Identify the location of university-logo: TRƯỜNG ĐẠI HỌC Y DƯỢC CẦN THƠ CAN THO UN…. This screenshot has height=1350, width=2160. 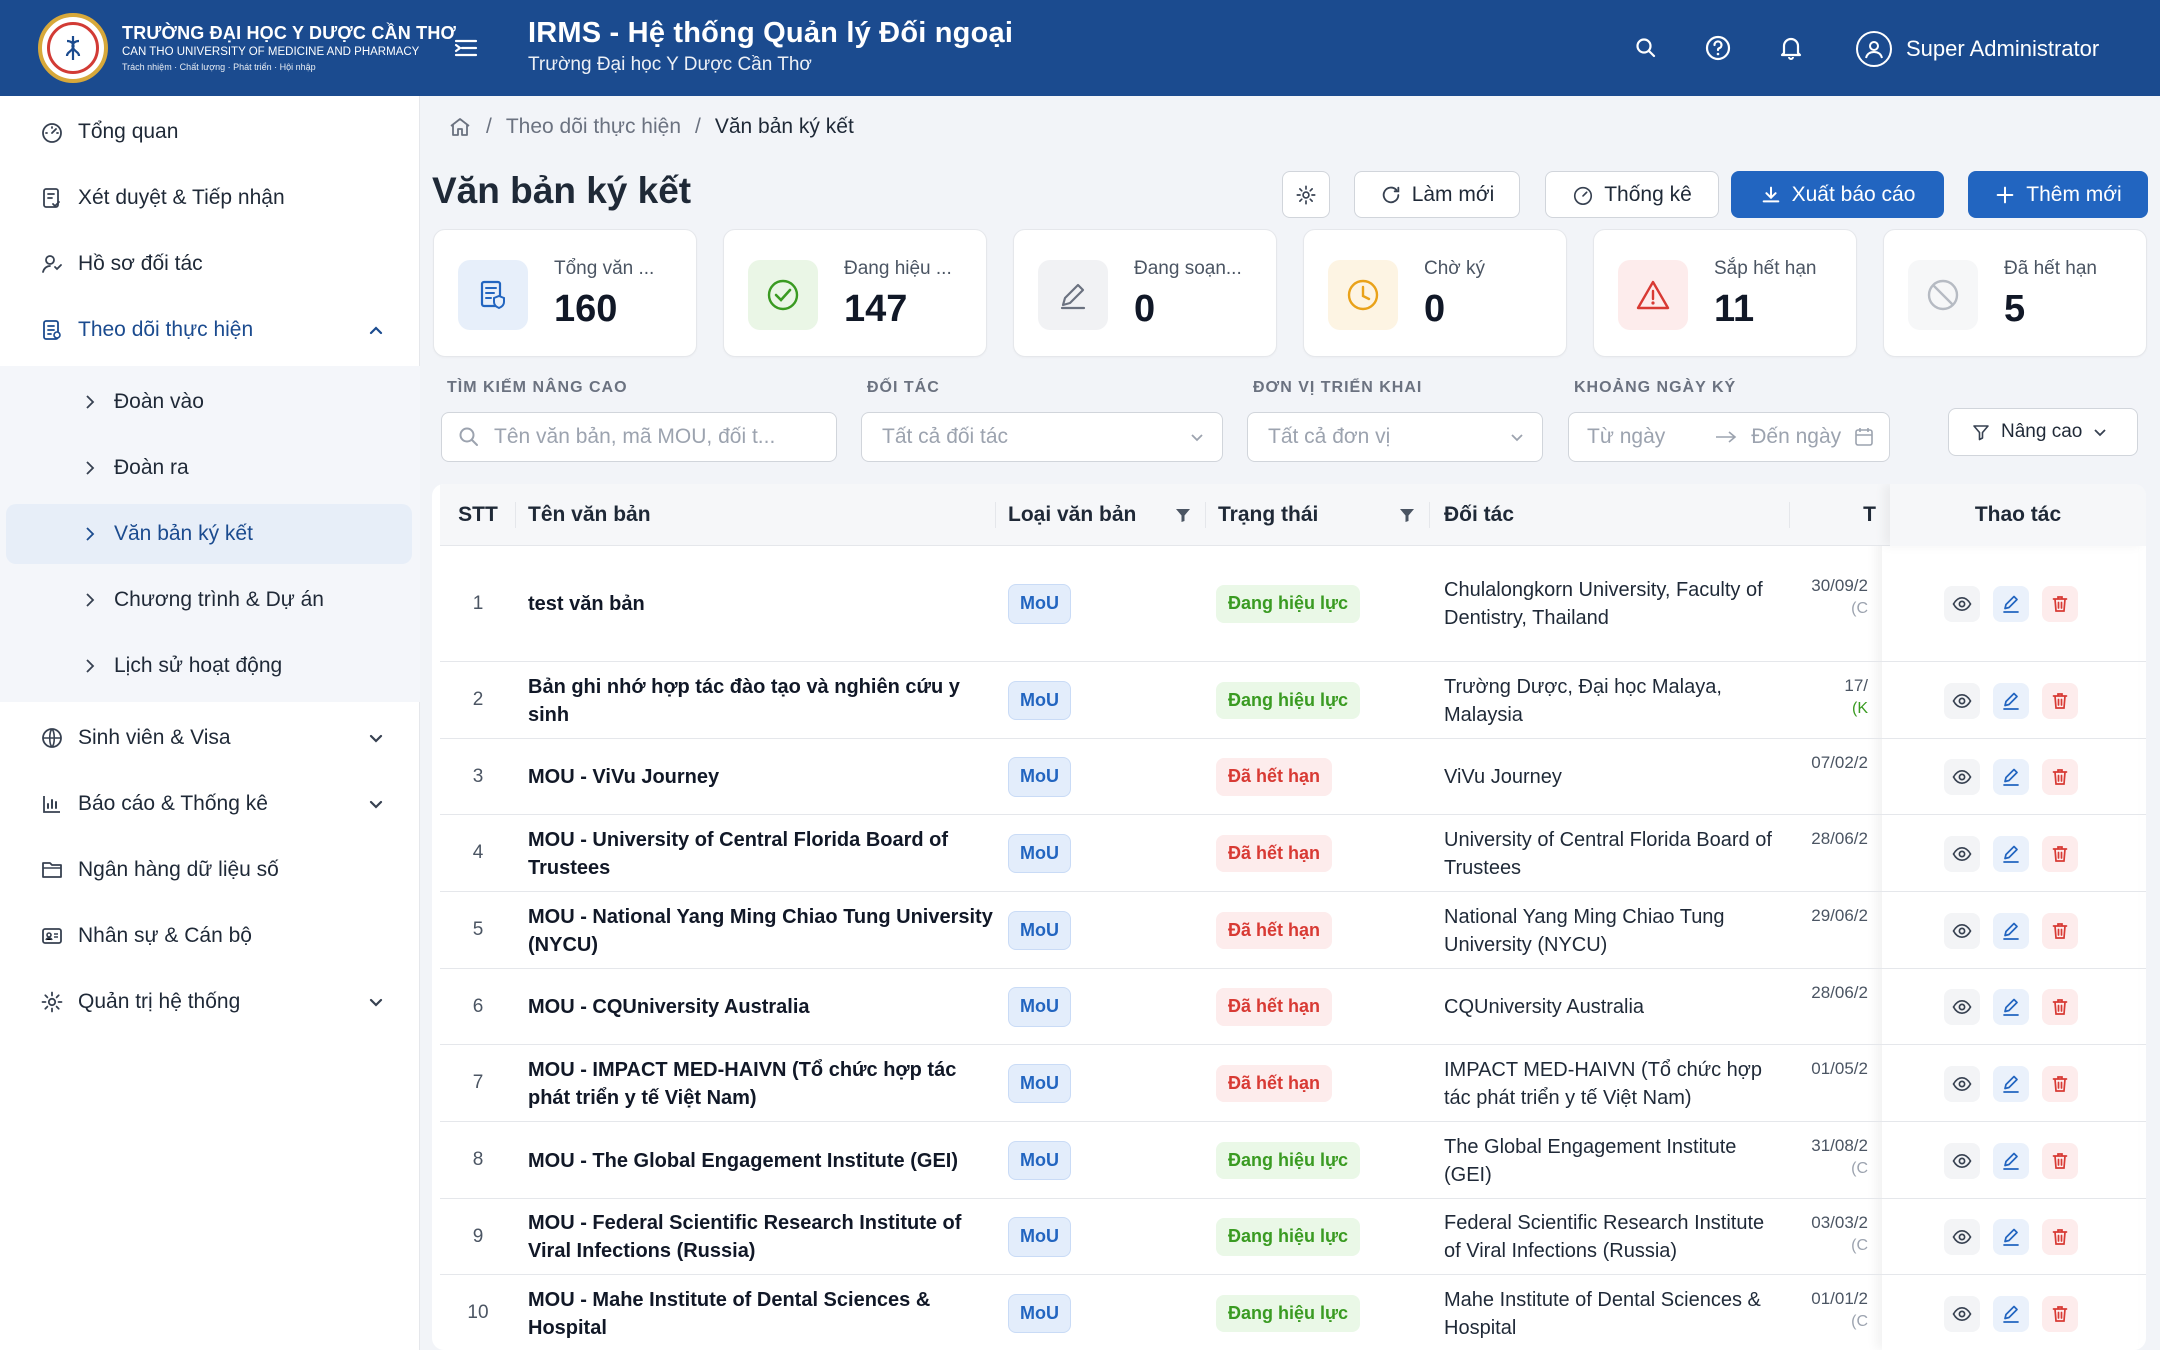
(247, 48).